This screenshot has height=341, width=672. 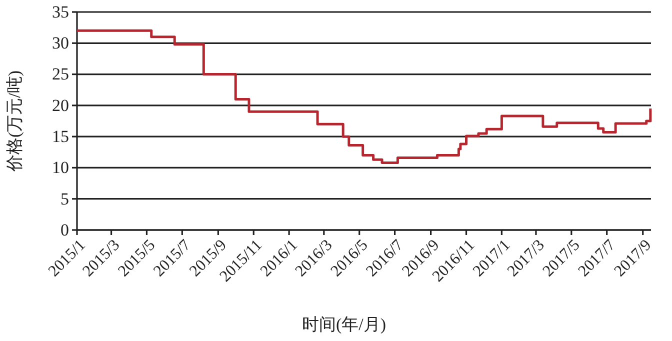 What do you see at coordinates (64, 230) in the screenshot?
I see `y-tick-label: 0` at bounding box center [64, 230].